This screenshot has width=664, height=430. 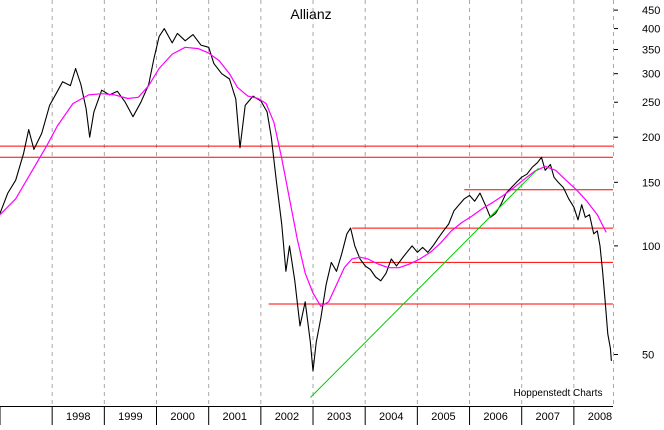 I want to click on y-tick-label: 300, so click(x=651, y=75).